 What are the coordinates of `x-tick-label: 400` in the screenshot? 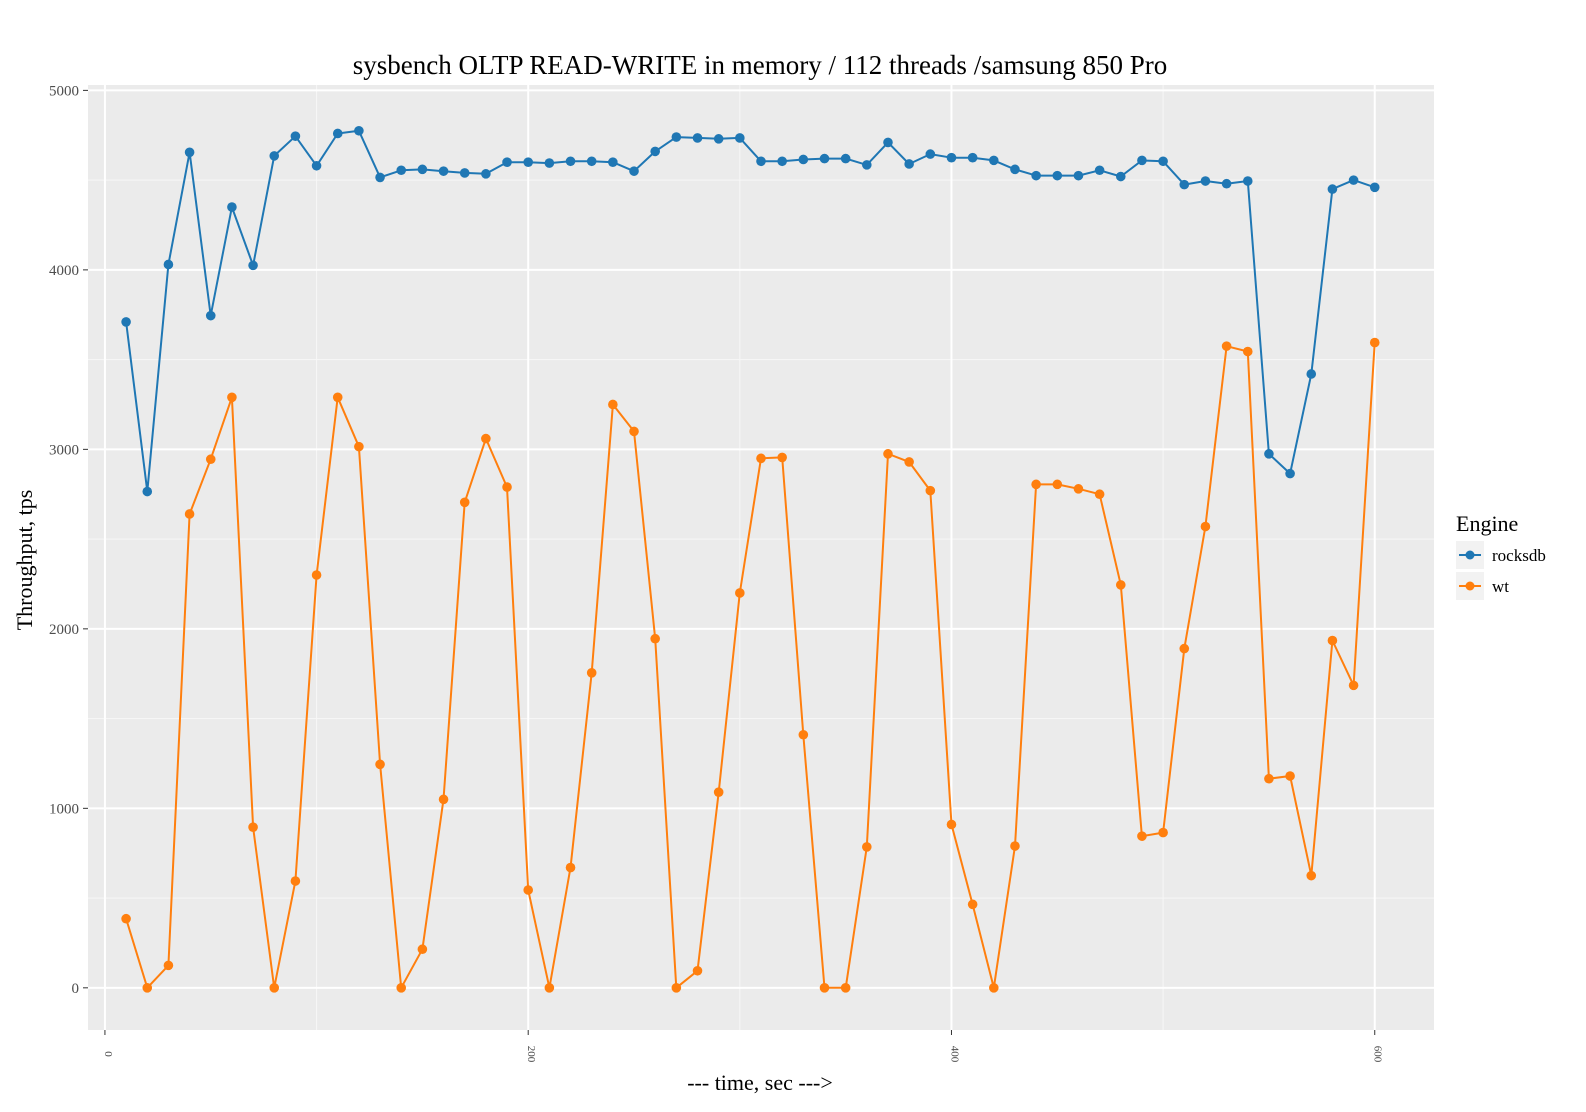 It's located at (954, 1054).